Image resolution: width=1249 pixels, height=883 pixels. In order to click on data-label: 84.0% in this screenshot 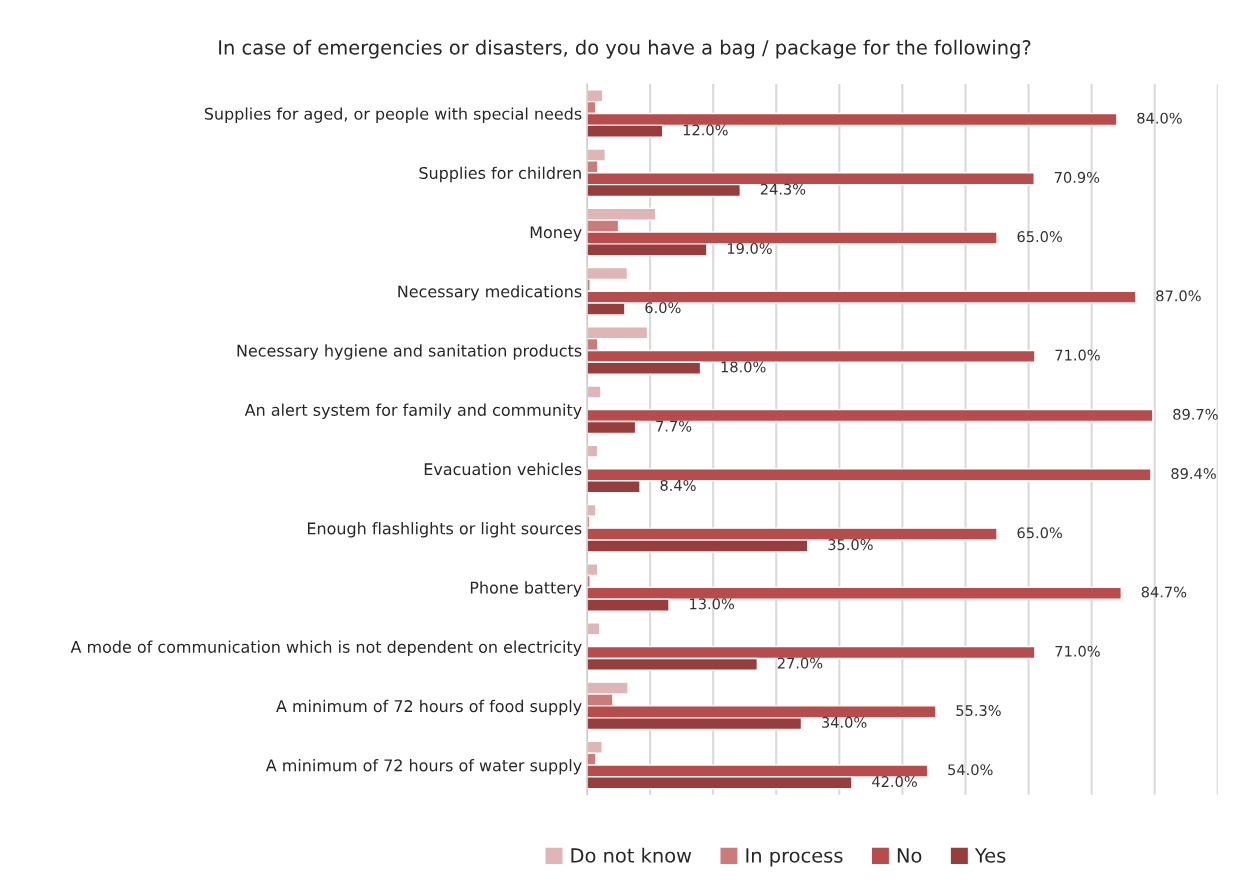, I will do `click(1159, 118)`.